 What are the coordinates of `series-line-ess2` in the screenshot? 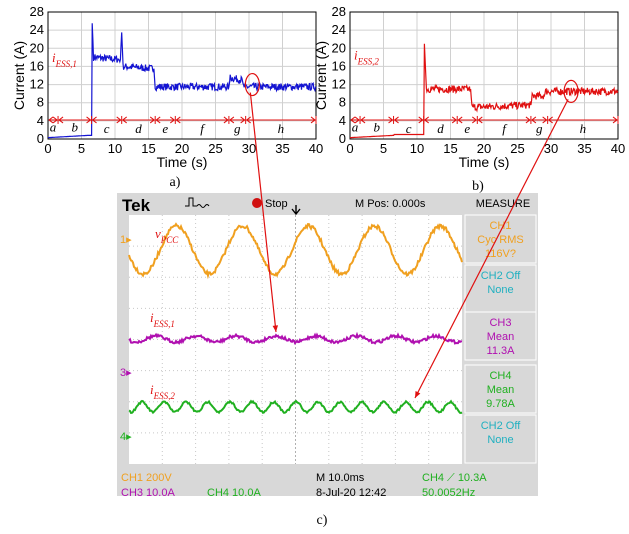 It's located at (484, 91).